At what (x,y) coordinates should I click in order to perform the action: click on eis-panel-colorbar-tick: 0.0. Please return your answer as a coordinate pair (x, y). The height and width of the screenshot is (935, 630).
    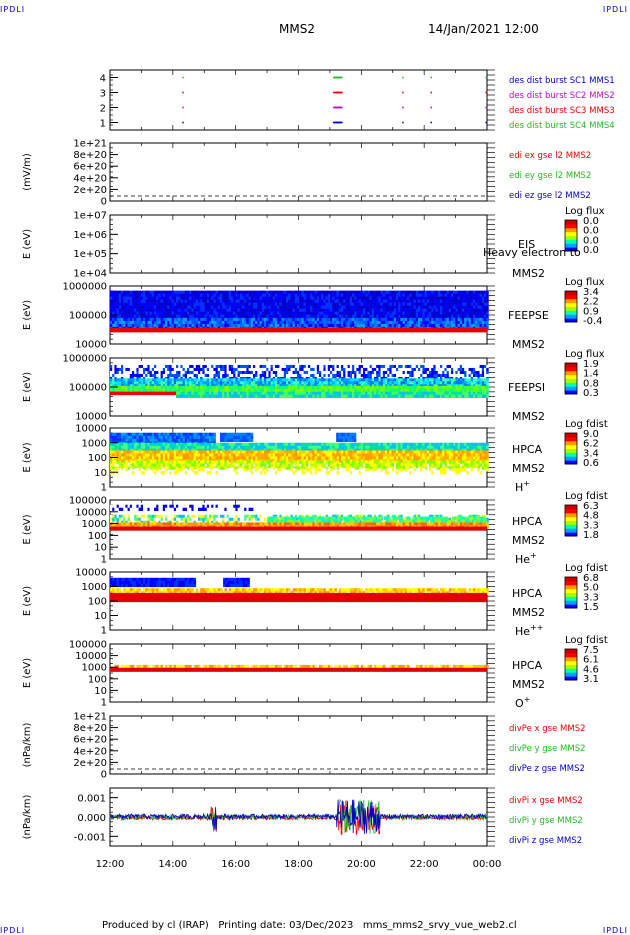
    Looking at the image, I should click on (591, 250).